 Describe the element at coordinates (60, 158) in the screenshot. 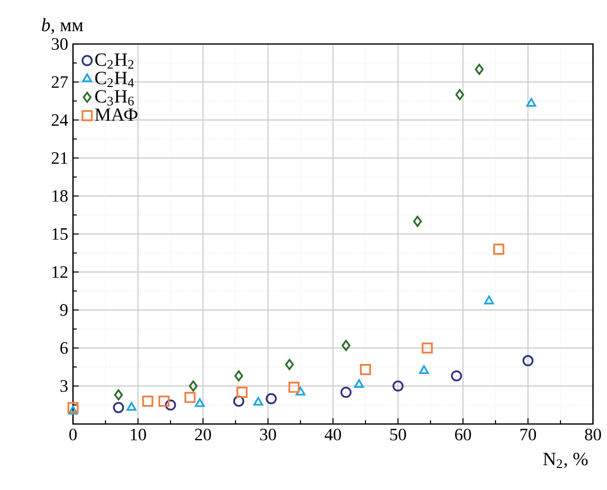

I see `y-tick-label: 21` at that location.